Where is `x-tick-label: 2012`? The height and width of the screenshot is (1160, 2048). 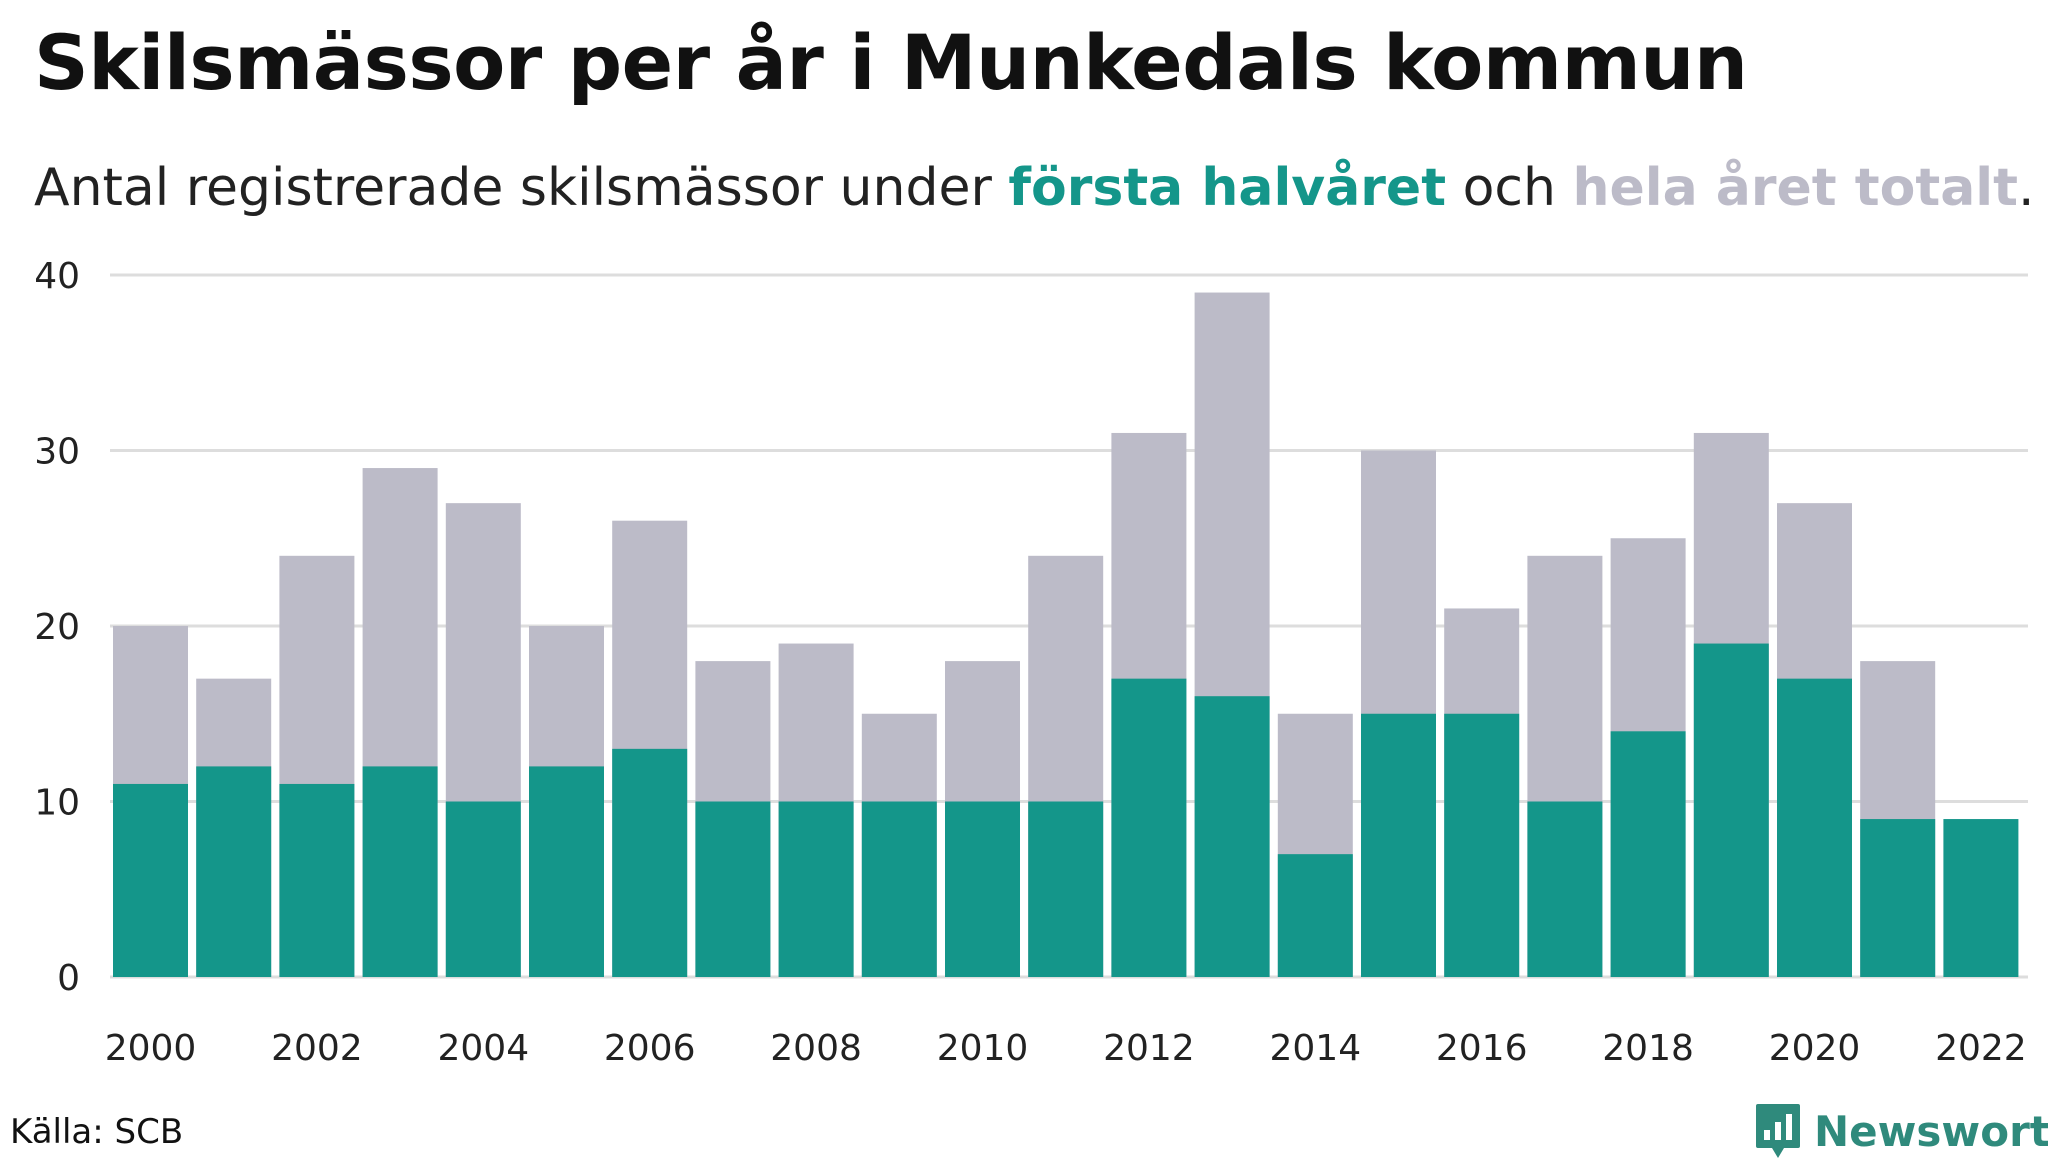 x-tick-label: 2012 is located at coordinates (1149, 1048).